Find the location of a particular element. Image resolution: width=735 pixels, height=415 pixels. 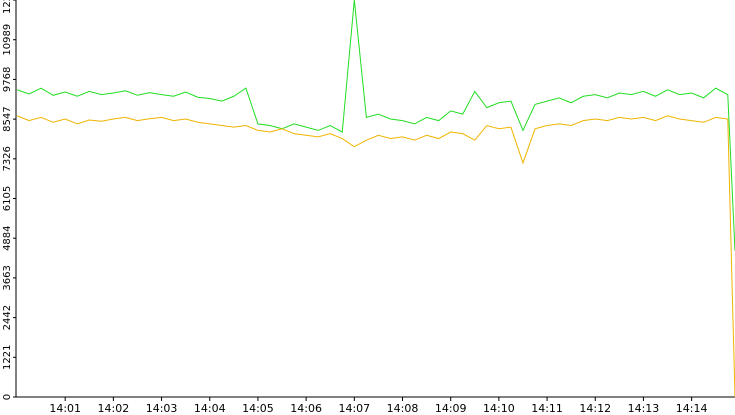

x-tick-label: 14:05 is located at coordinates (258, 408).